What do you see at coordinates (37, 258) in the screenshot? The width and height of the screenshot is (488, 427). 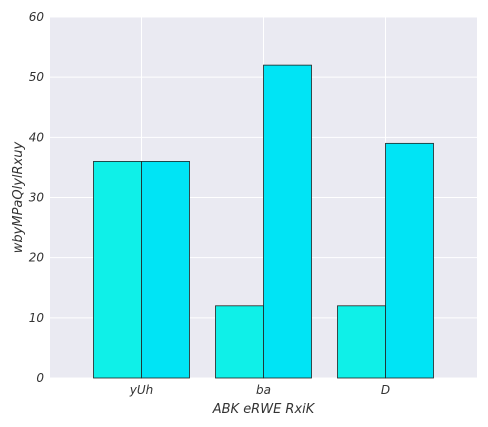 I see `y-tick-label: 20` at bounding box center [37, 258].